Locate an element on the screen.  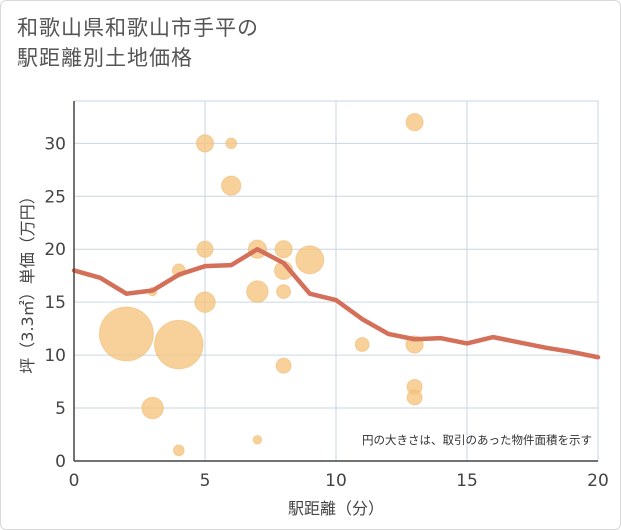
x-tick-label: 5 is located at coordinates (205, 481).